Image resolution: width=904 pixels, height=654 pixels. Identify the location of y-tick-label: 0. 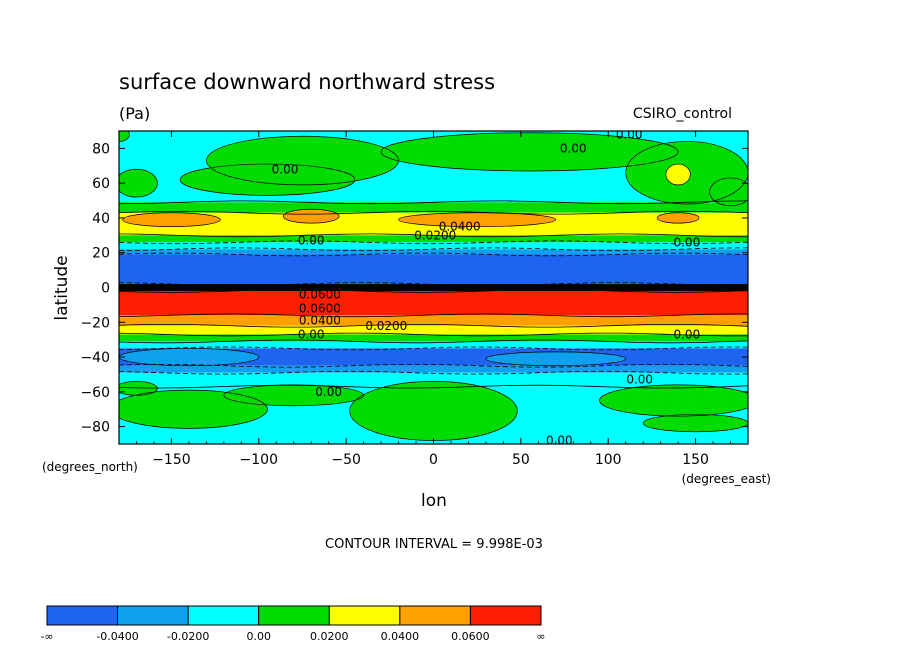
(105, 289).